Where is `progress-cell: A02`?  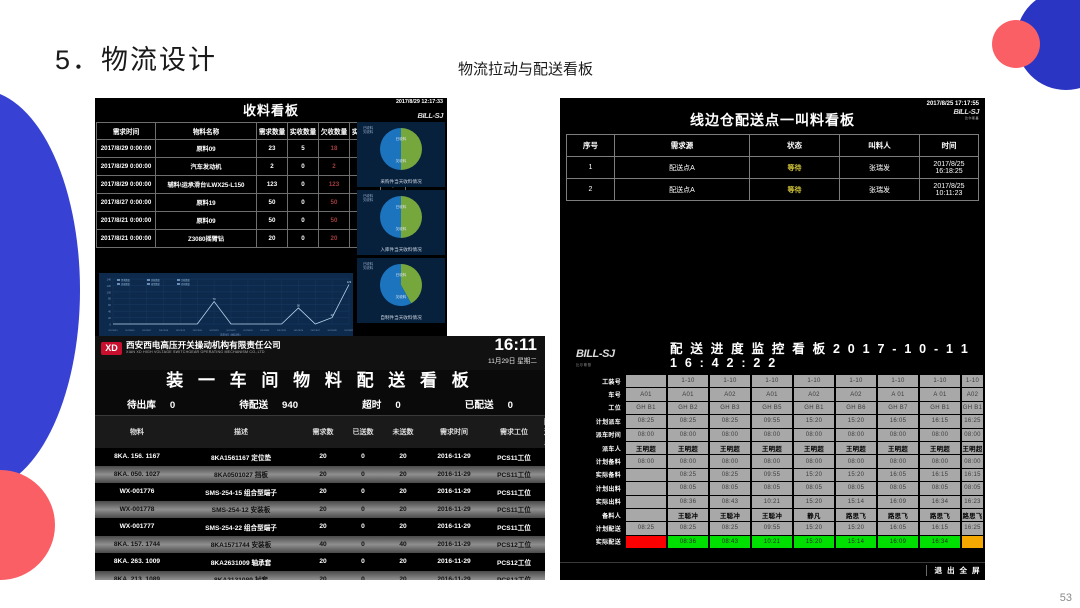 progress-cell: A02 is located at coordinates (730, 394).